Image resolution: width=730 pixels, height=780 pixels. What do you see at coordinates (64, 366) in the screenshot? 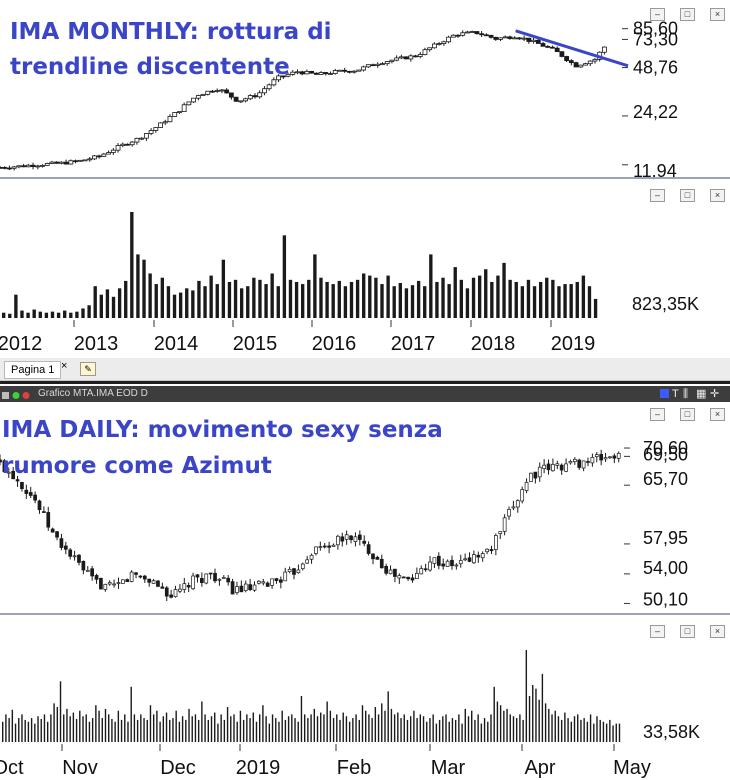
I see `tab-close-icon: ×` at bounding box center [64, 366].